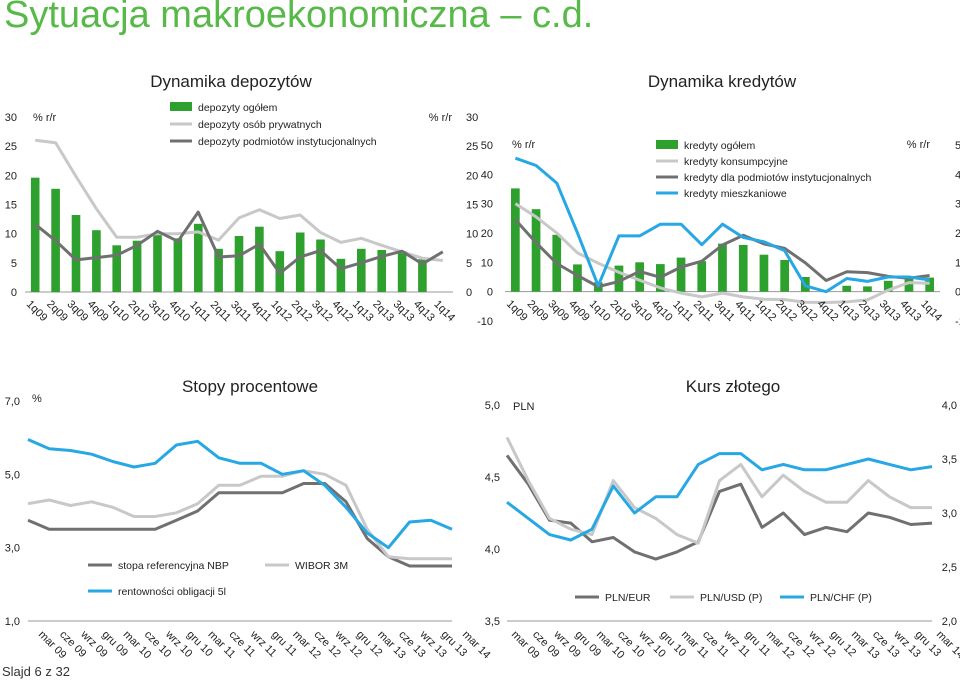 This screenshot has width=960, height=681. What do you see at coordinates (469, 264) in the screenshot?
I see `y-tick-label-right: 5` at bounding box center [469, 264].